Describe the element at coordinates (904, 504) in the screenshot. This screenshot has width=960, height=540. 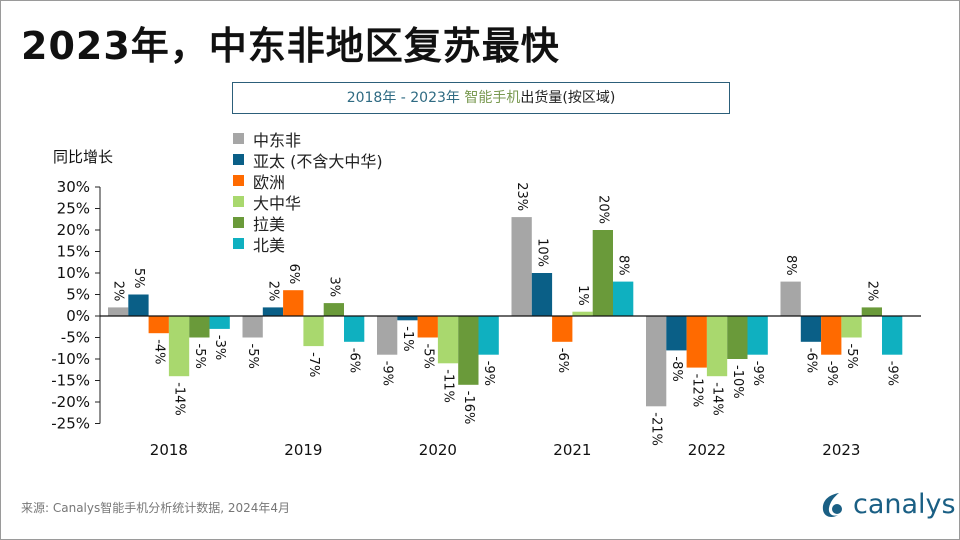
I see `logo-text: canalys` at that location.